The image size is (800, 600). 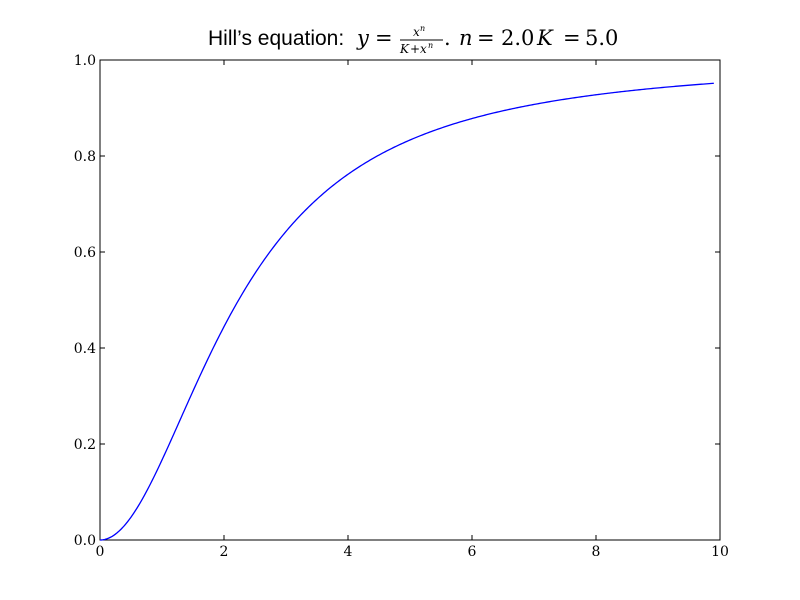 I want to click on title-denominator-k: K, so click(x=404, y=49).